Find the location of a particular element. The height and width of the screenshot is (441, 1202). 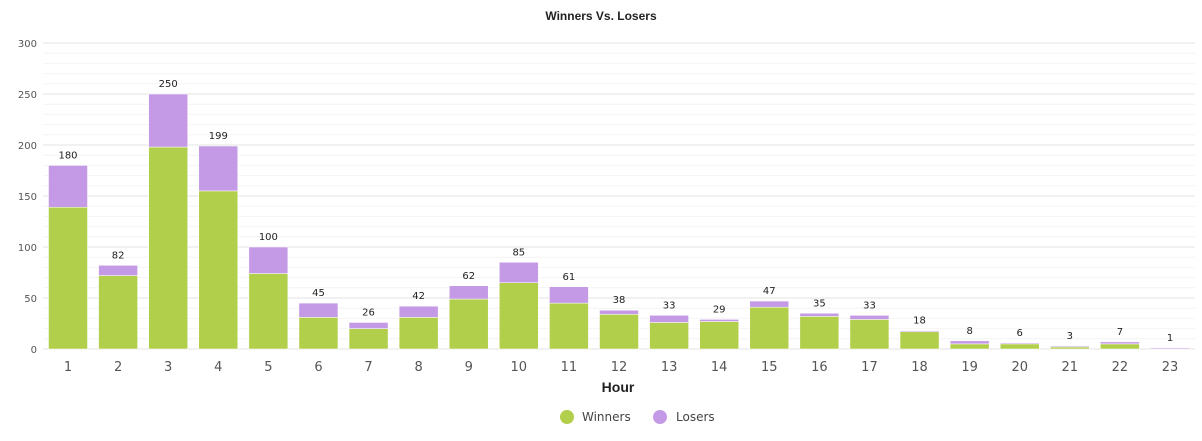

y-tick-label: 150 is located at coordinates (27, 197).